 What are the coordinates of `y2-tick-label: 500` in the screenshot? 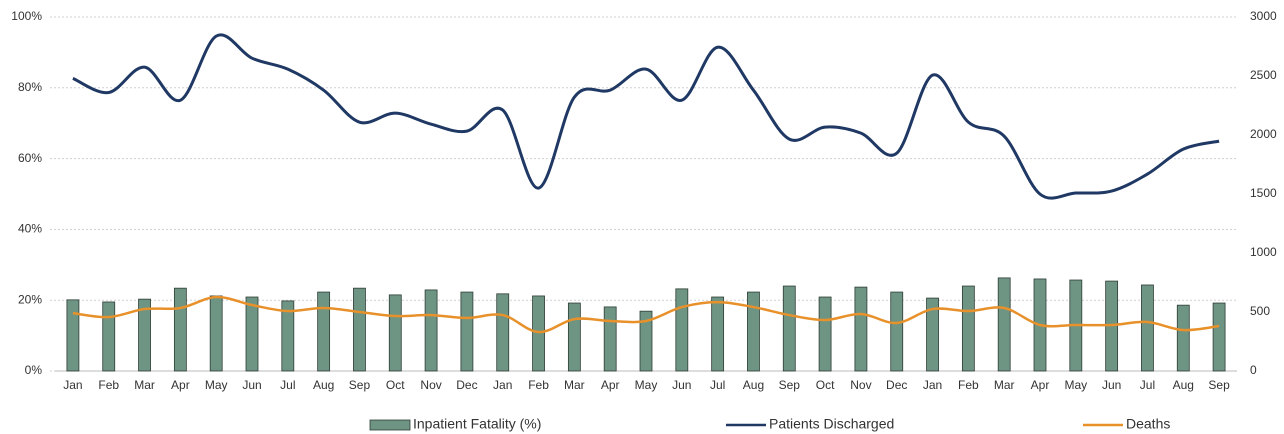 It's located at (1260, 311).